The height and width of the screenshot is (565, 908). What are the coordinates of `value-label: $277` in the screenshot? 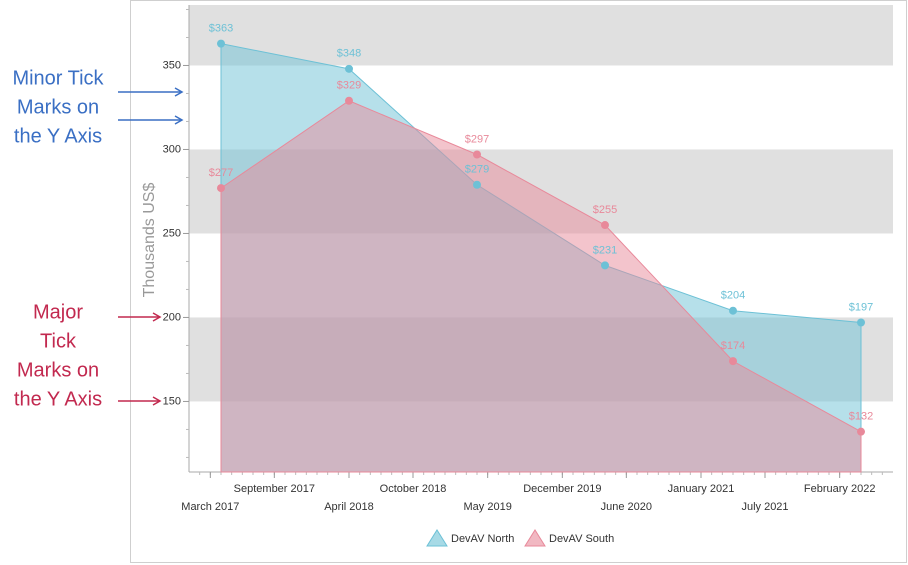 It's located at (221, 173).